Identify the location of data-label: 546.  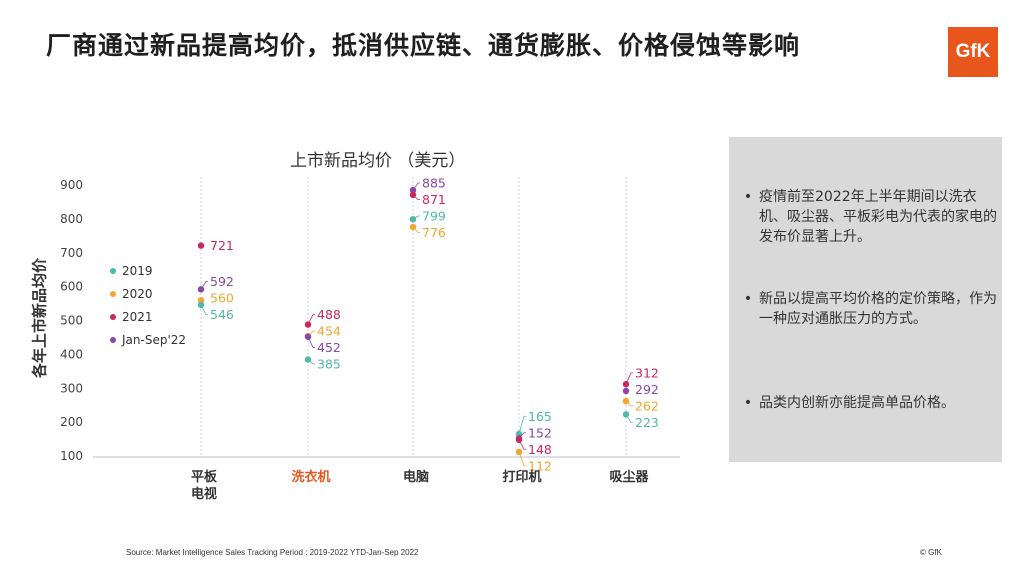
(222, 314).